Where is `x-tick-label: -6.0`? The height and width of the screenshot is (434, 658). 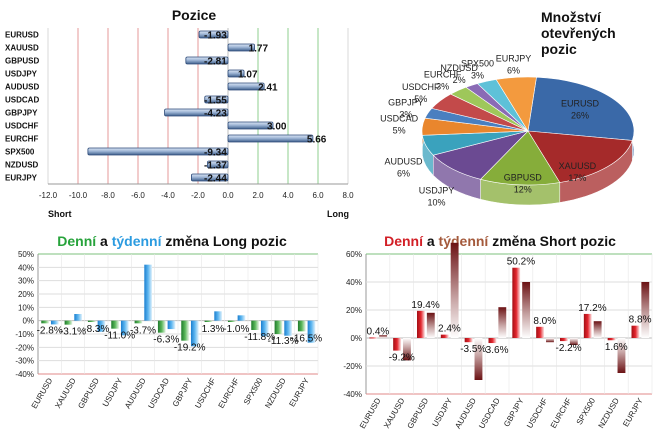
x-tick-label: -6.0 is located at coordinates (138, 195).